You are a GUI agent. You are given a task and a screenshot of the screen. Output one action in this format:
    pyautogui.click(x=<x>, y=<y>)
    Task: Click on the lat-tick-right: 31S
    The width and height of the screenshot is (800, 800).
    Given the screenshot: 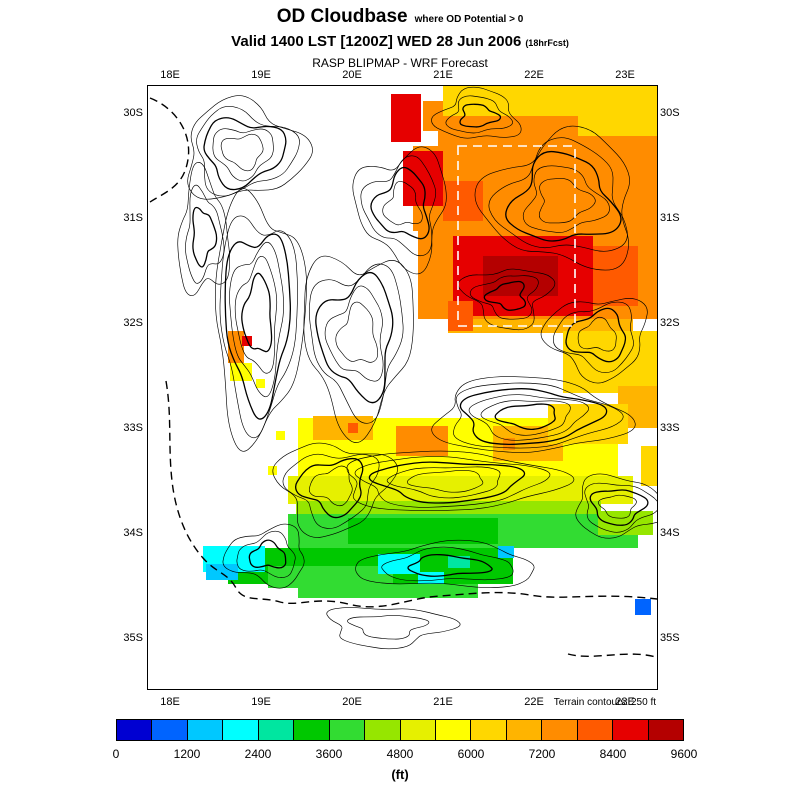 What is the action you would take?
    pyautogui.click(x=670, y=218)
    